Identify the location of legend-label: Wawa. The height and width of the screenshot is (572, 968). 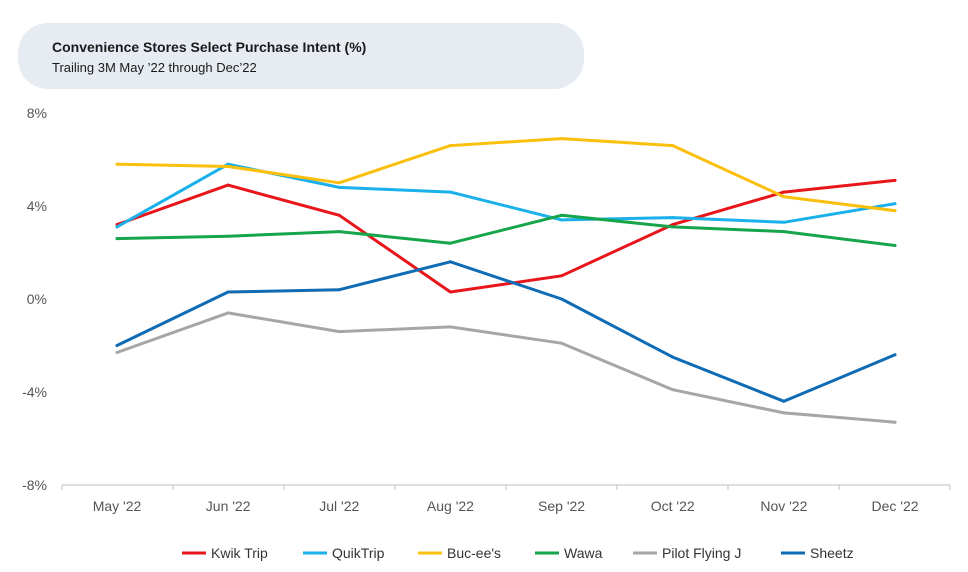
(583, 553).